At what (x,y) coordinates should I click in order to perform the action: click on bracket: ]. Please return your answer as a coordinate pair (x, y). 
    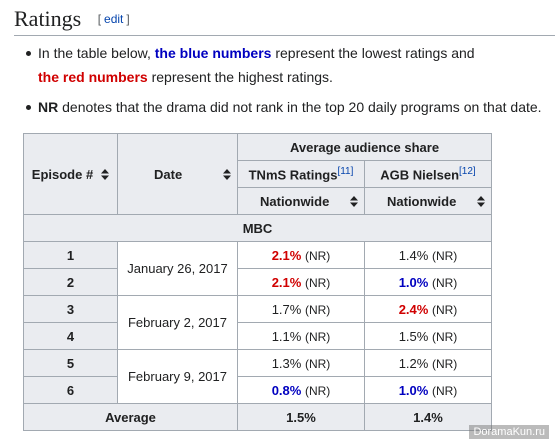
    Looking at the image, I should click on (128, 19).